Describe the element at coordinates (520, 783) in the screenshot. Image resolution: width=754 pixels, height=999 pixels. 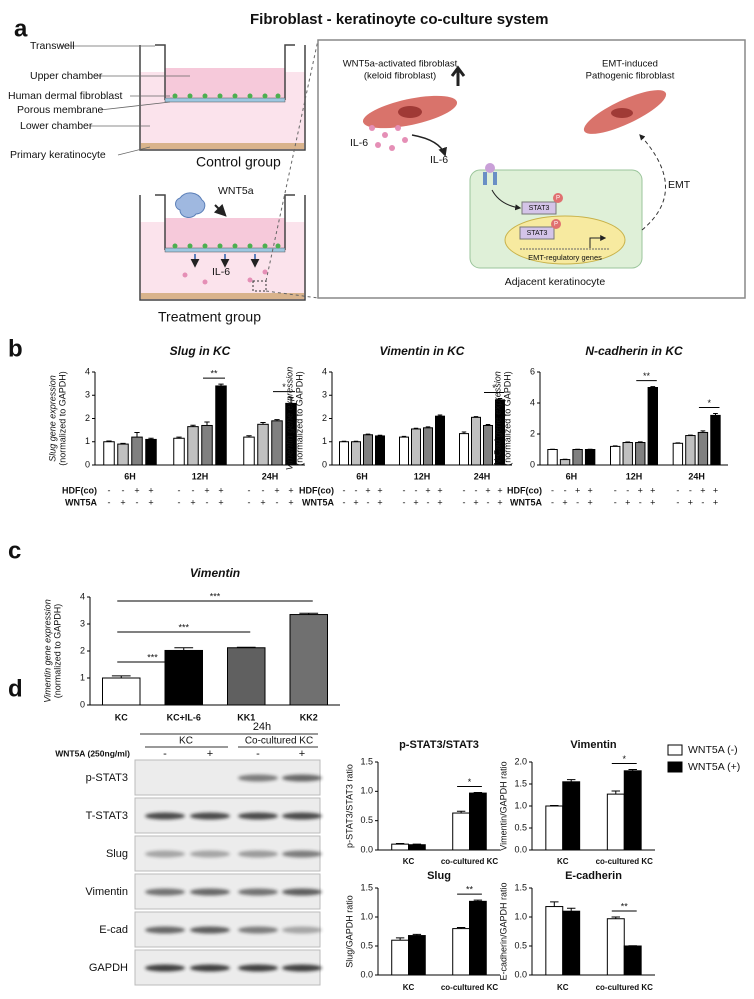
I see `y-tick-label: 1.5` at that location.